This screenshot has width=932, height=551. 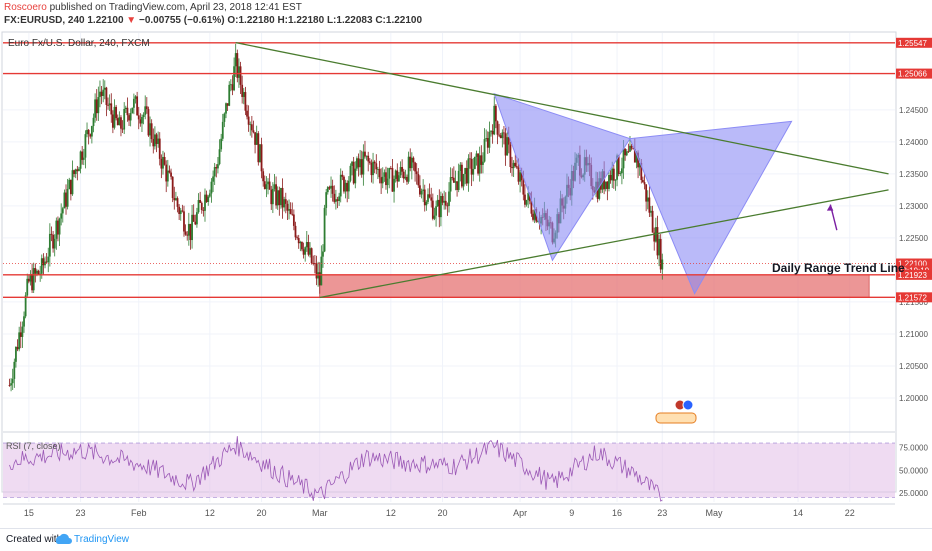 What do you see at coordinates (181, 20) in the screenshot?
I see `price-change: −0.00755 (−0.61%)` at bounding box center [181, 20].